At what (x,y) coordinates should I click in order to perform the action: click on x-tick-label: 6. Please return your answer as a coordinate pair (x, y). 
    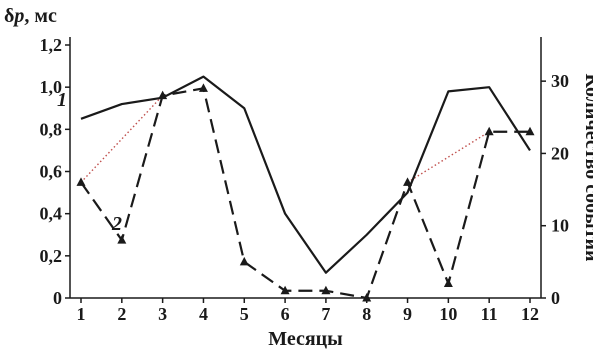
    Looking at the image, I should click on (285, 314).